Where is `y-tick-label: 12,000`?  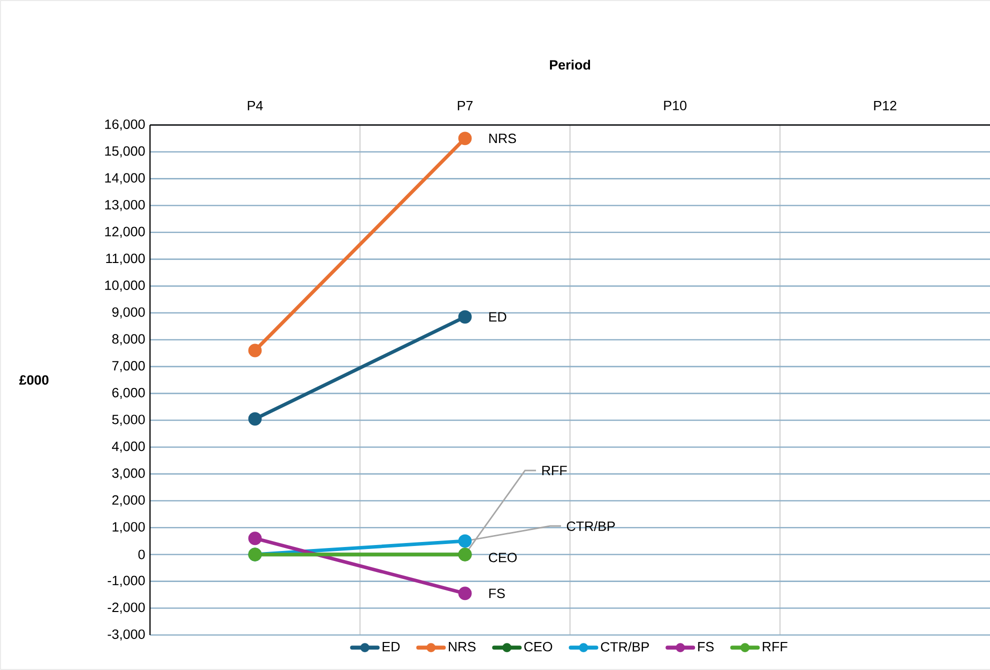
y-tick-label: 12,000 is located at coordinates (125, 232).